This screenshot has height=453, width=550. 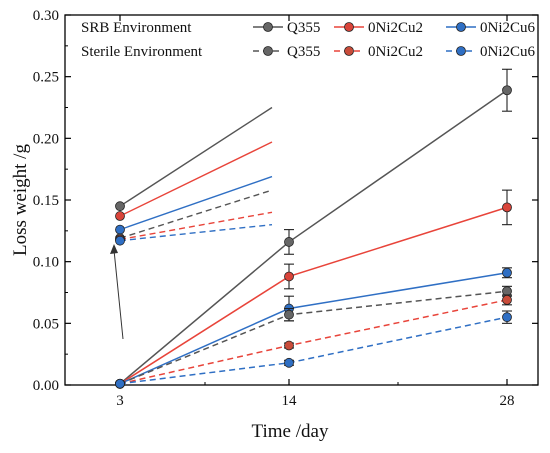 I want to click on x-tick-label: 14, so click(x=290, y=401).